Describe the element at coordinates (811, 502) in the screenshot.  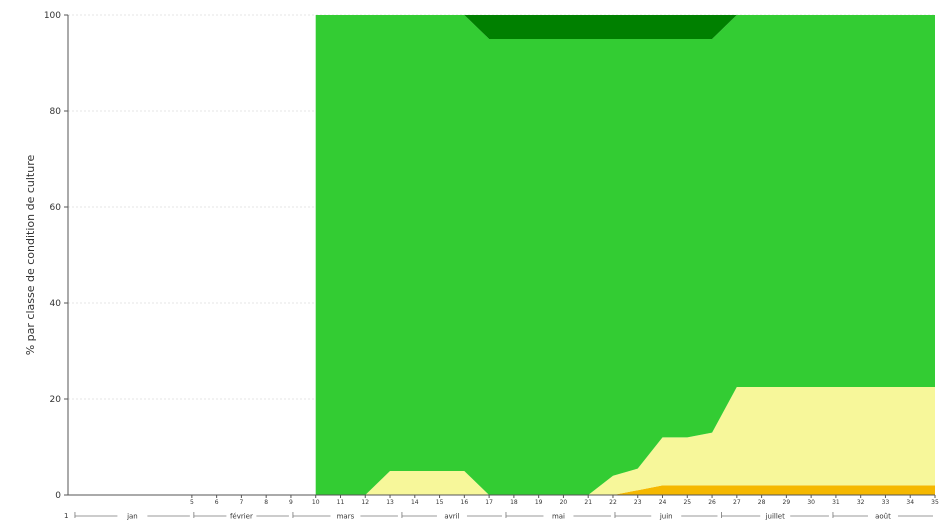
I see `x-tick-label: 30` at that location.